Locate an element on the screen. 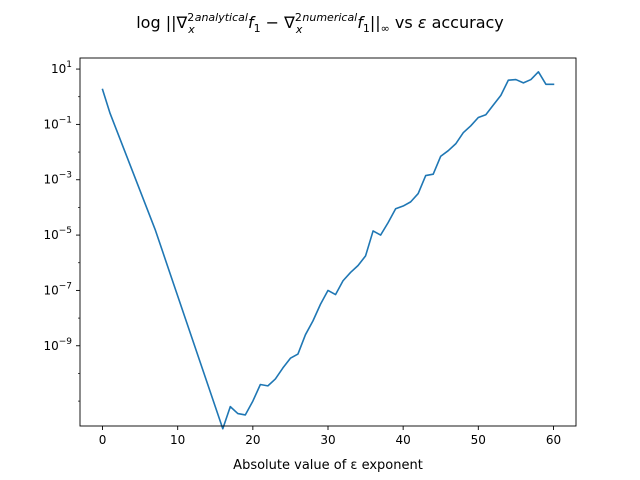  x-tick-label: 10 is located at coordinates (177, 440).